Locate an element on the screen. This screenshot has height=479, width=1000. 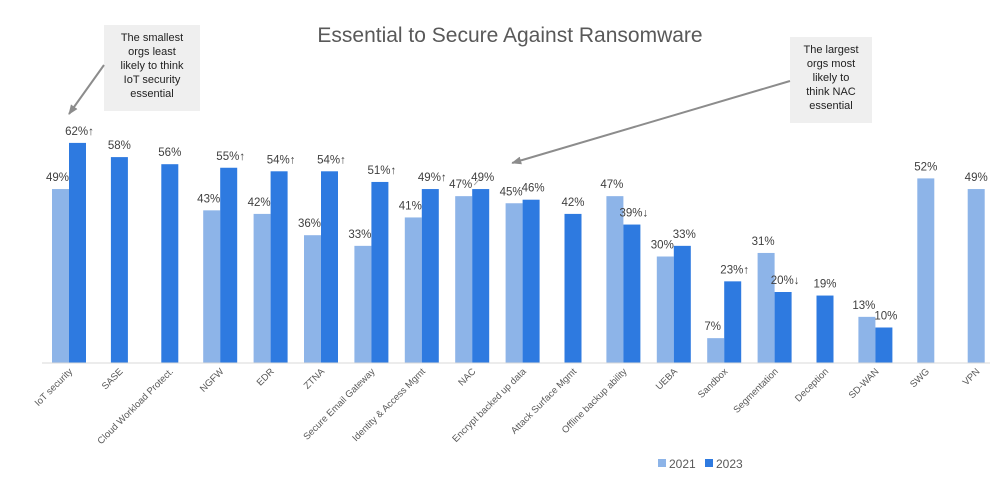
bar-2023-ueba is located at coordinates (682, 304).